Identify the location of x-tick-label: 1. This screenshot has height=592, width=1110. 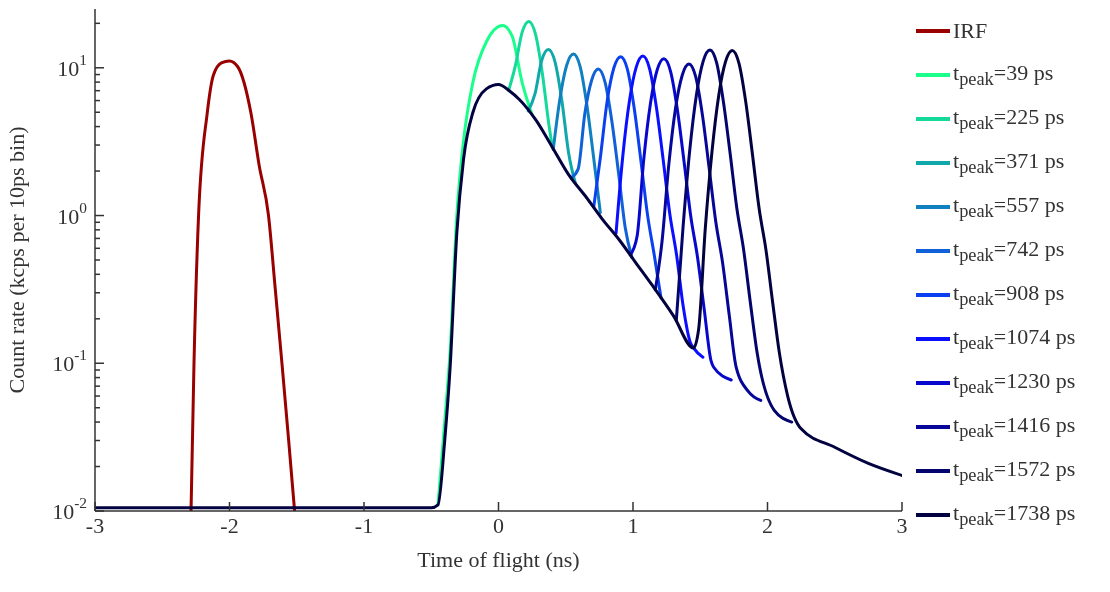
(633, 525).